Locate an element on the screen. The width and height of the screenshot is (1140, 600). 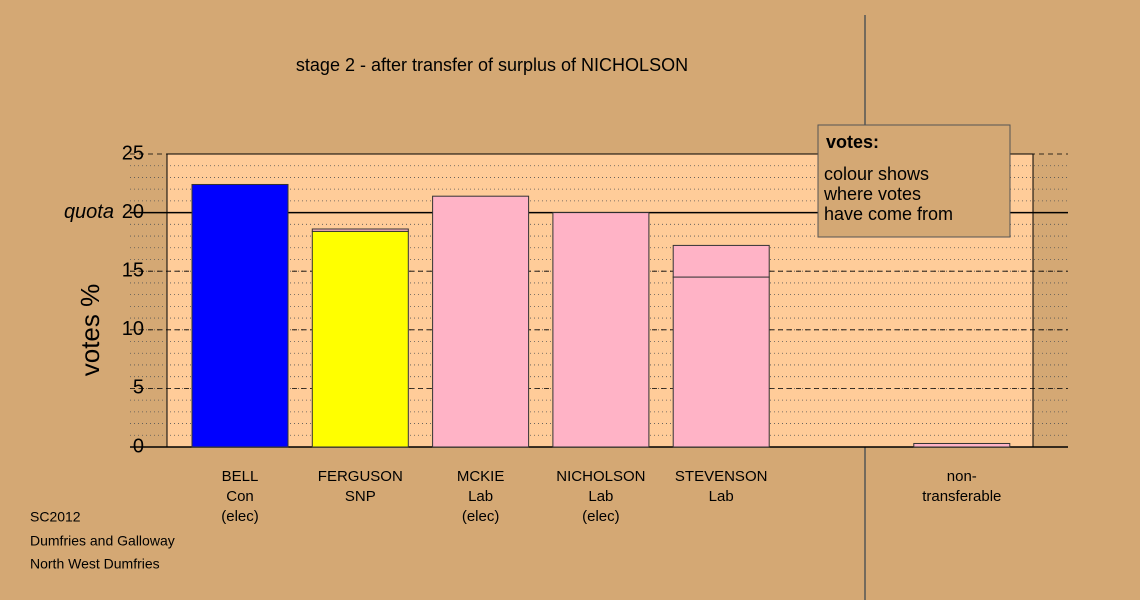
legend-text: colour shows is located at coordinates (876, 174).